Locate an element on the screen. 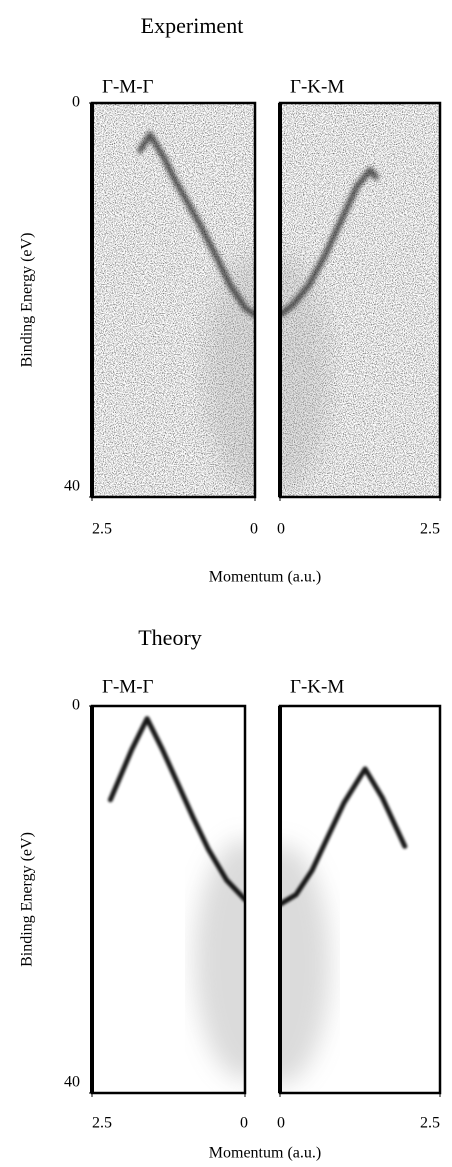  figure-title: Experiment is located at coordinates (192, 25).